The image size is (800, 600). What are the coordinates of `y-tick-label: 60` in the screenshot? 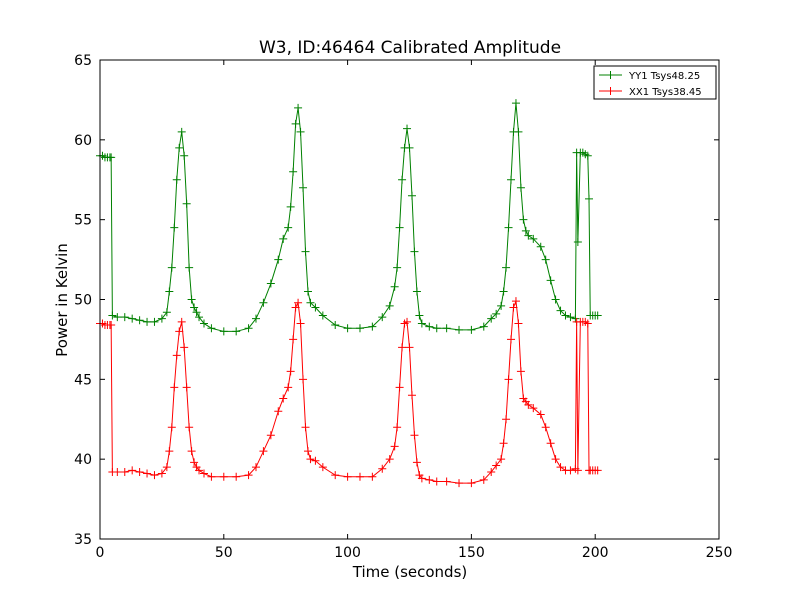 It's located at (83, 141).